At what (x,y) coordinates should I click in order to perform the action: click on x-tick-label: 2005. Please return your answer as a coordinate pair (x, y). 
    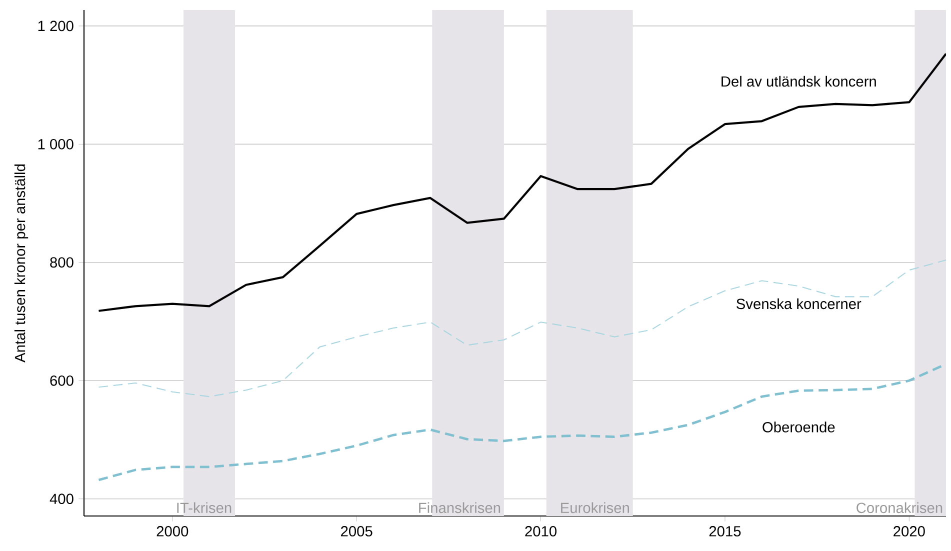
    Looking at the image, I should click on (356, 531).